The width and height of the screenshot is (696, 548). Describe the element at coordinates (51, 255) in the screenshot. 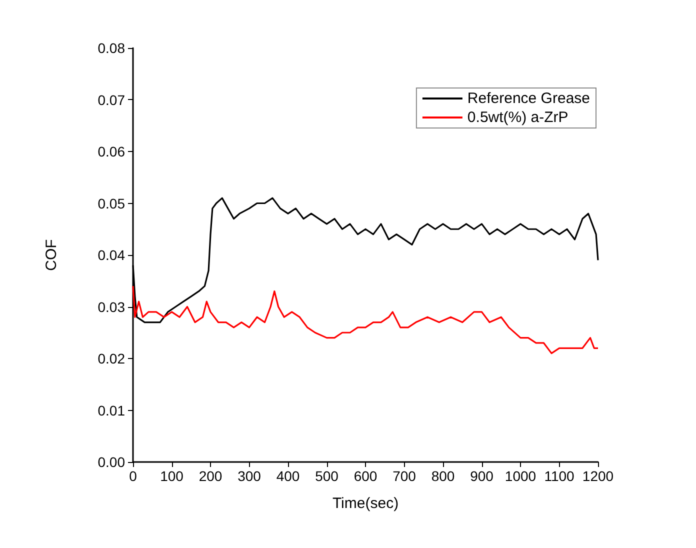

I see `y-axis-title: COF` at that location.